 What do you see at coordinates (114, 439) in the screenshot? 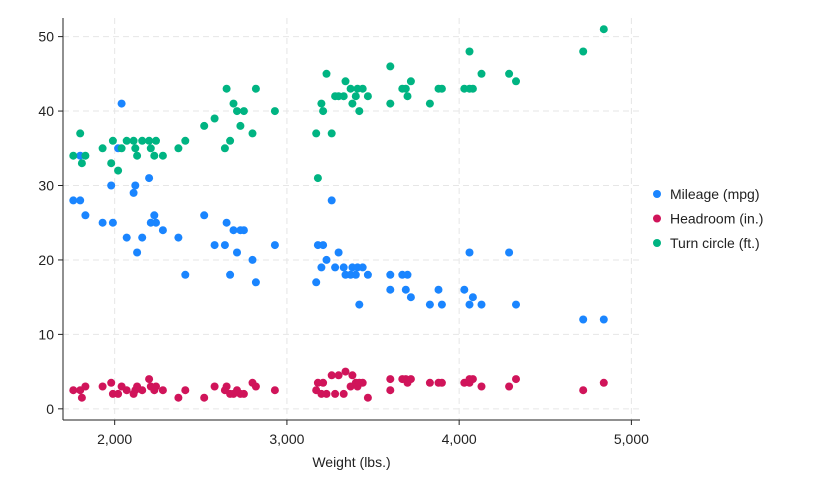
I see `x-tick-label: 2,000` at bounding box center [114, 439].